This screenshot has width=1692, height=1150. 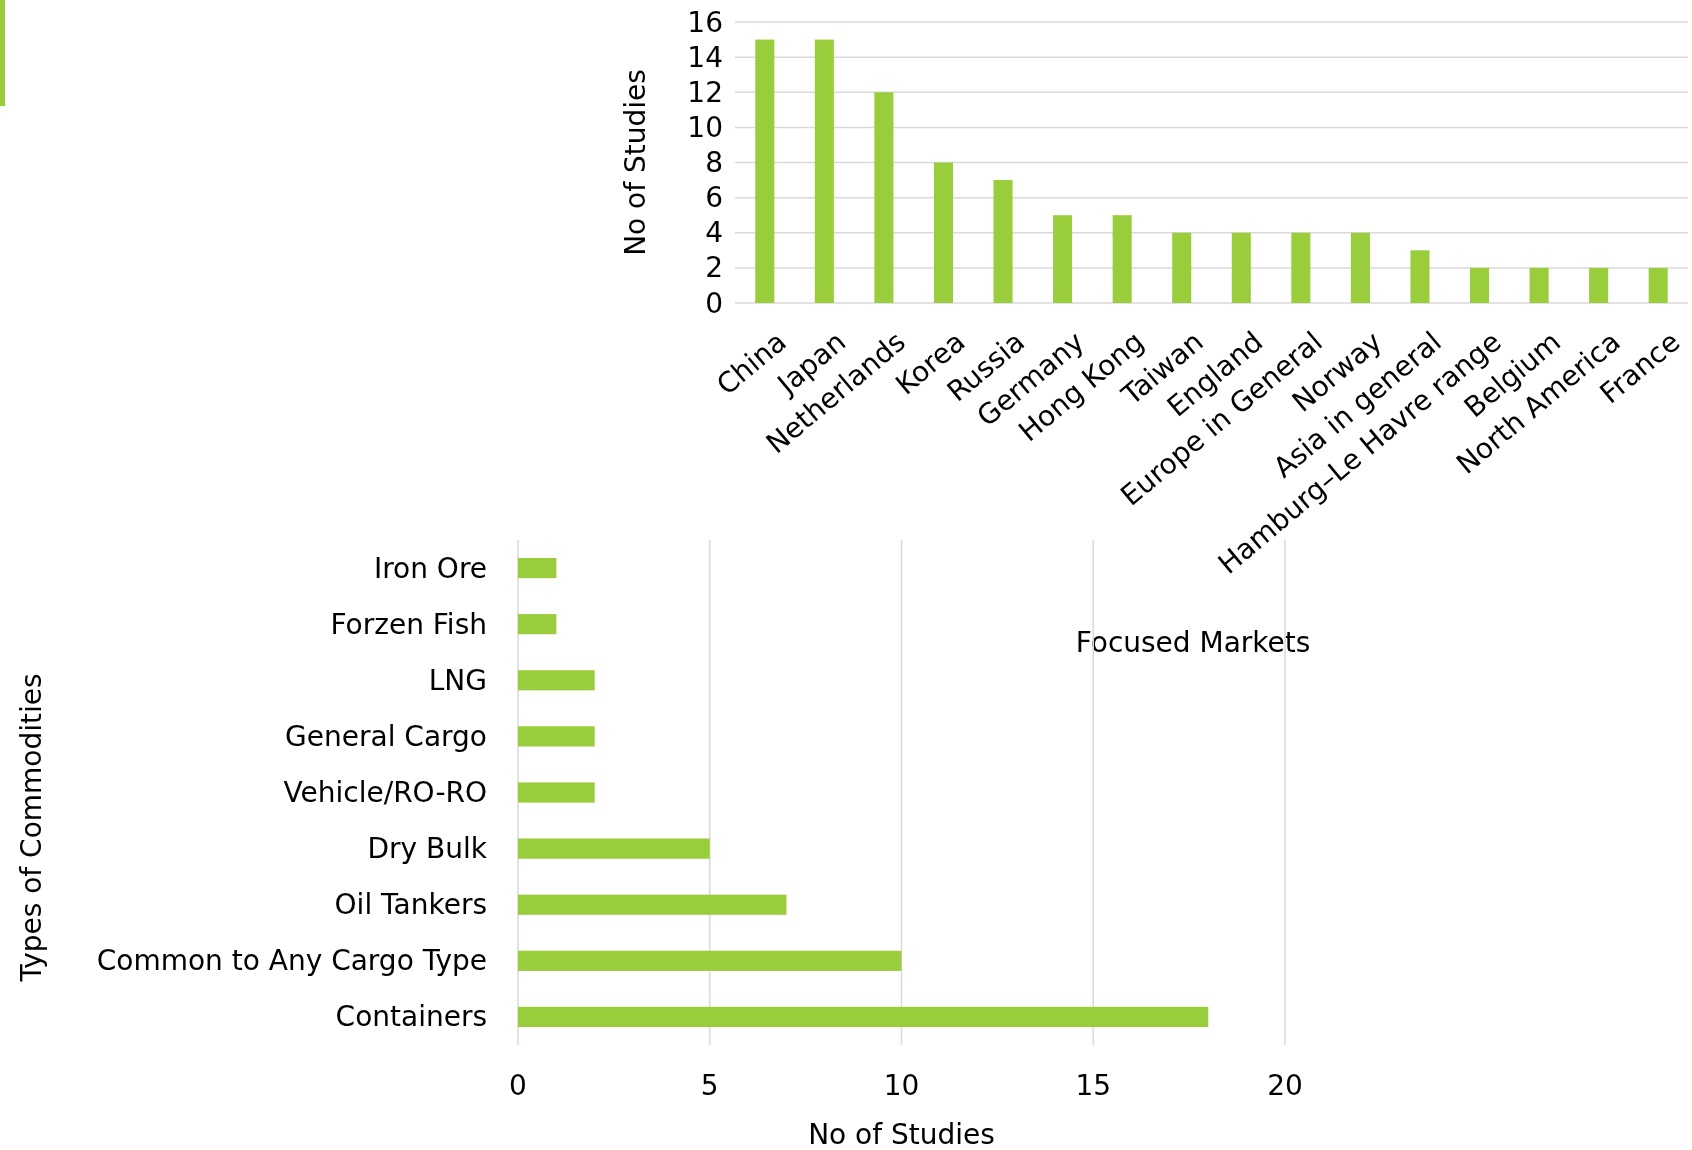 I want to click on y-tick-label: Vehicle/RO-RO, so click(x=385, y=792).